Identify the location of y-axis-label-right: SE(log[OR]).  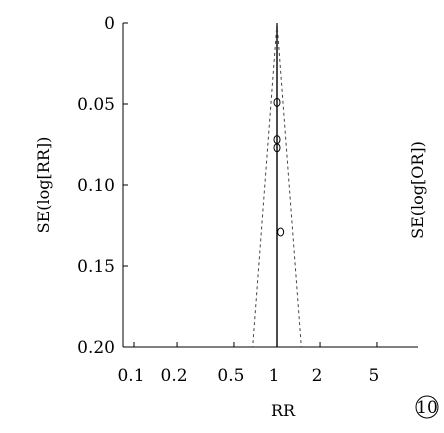
(417, 190).